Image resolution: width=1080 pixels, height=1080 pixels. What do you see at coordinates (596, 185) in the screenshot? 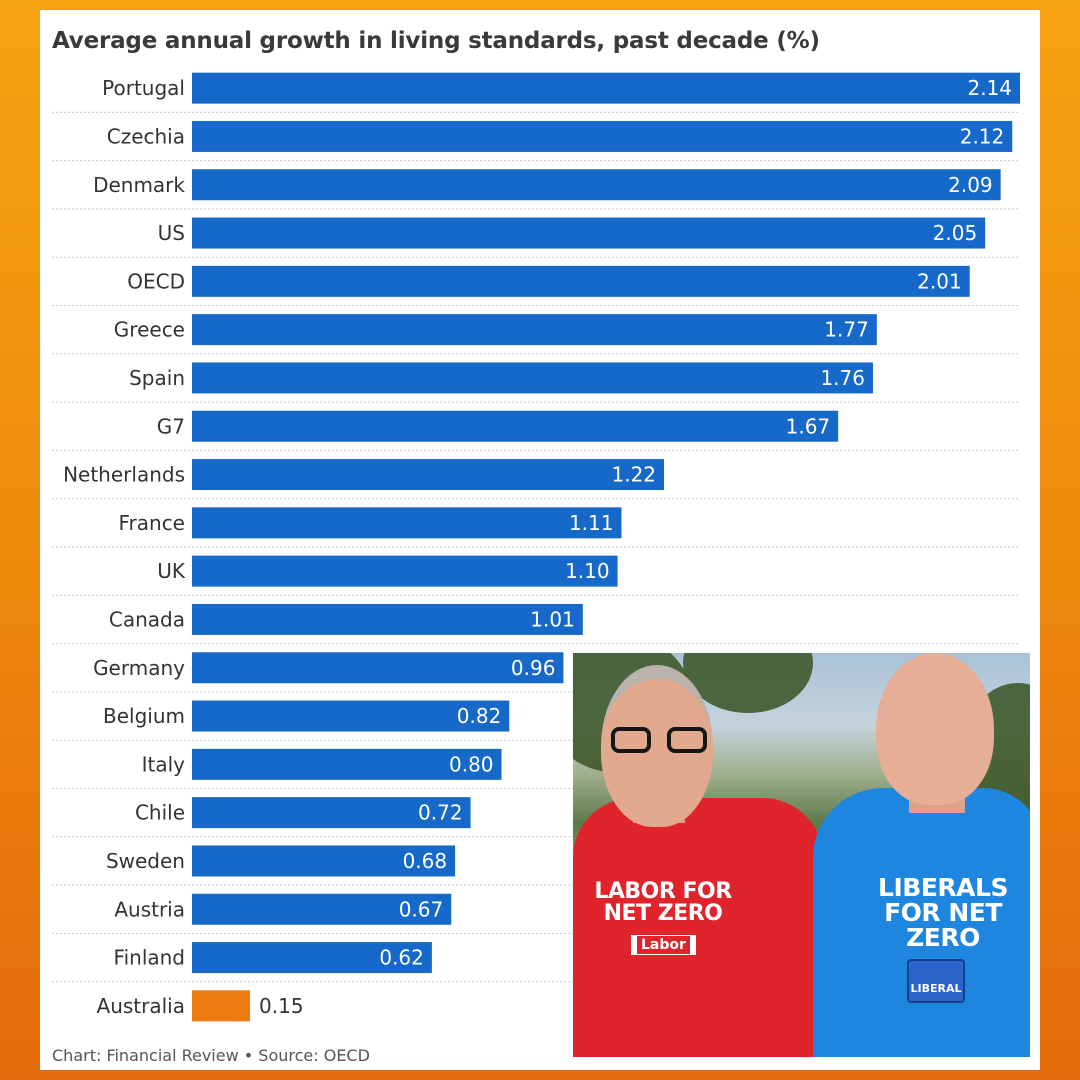
I see `bar-denmark` at bounding box center [596, 185].